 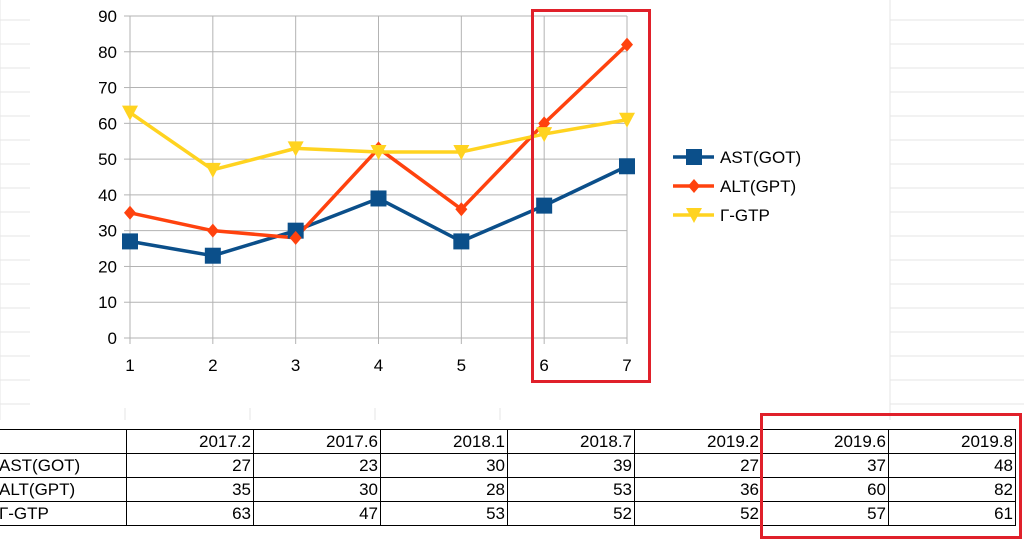 What do you see at coordinates (107, 231) in the screenshot?
I see `y-tick-label: 30` at bounding box center [107, 231].